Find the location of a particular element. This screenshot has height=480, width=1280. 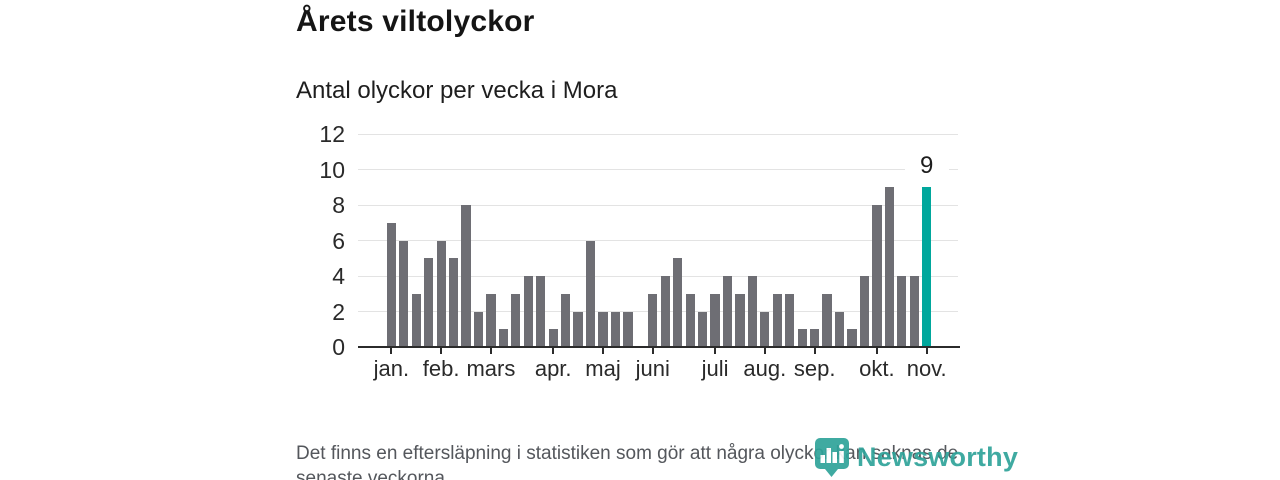

x-tick-juli is located at coordinates (715, 351).